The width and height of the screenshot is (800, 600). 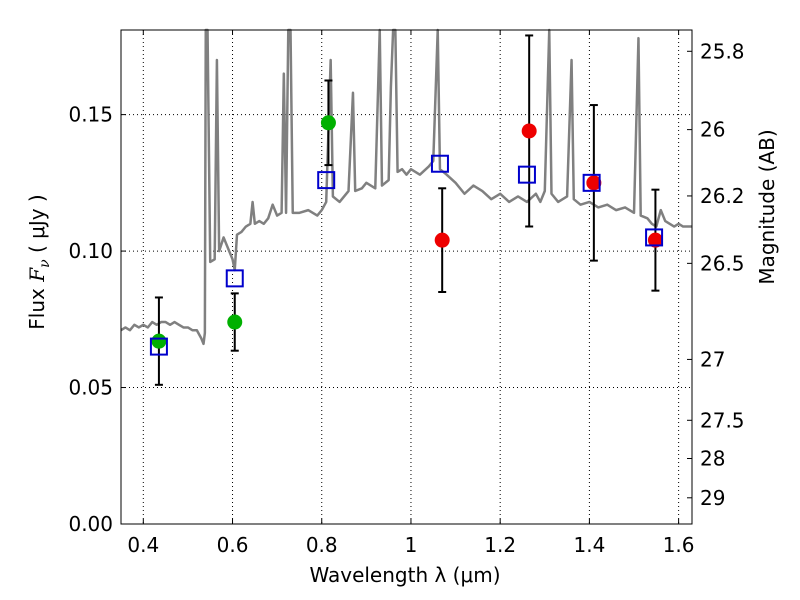 I want to click on right-tick-label: 26.5, so click(x=722, y=263).